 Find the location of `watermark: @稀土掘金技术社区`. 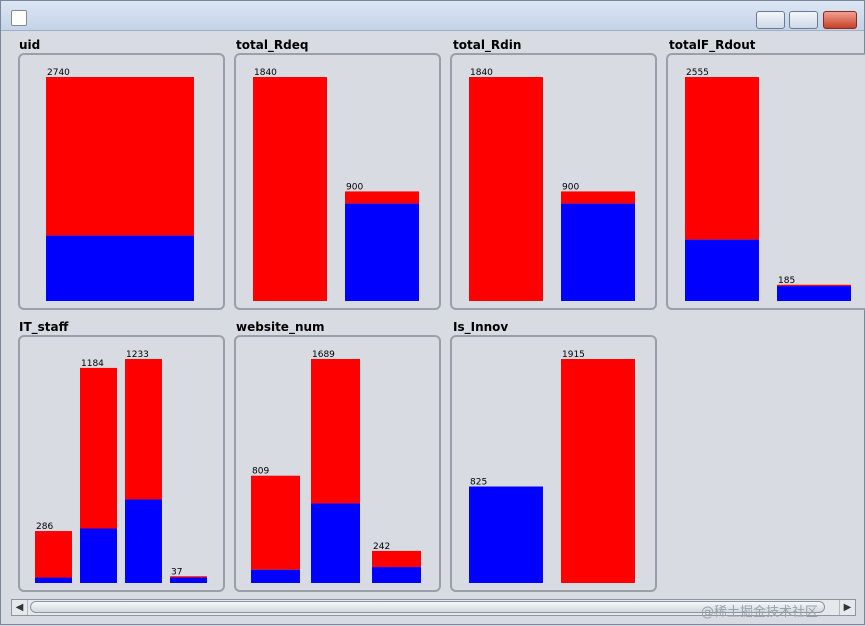

watermark: @稀土掘金技术社区 is located at coordinates (760, 612).